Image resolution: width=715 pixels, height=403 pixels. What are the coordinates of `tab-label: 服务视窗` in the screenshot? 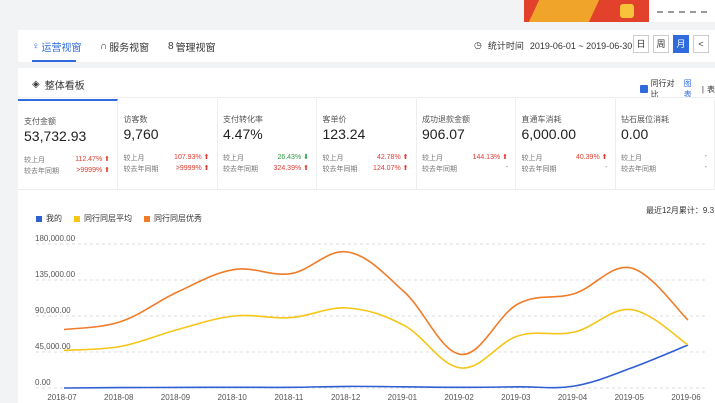 It's located at (129, 48).